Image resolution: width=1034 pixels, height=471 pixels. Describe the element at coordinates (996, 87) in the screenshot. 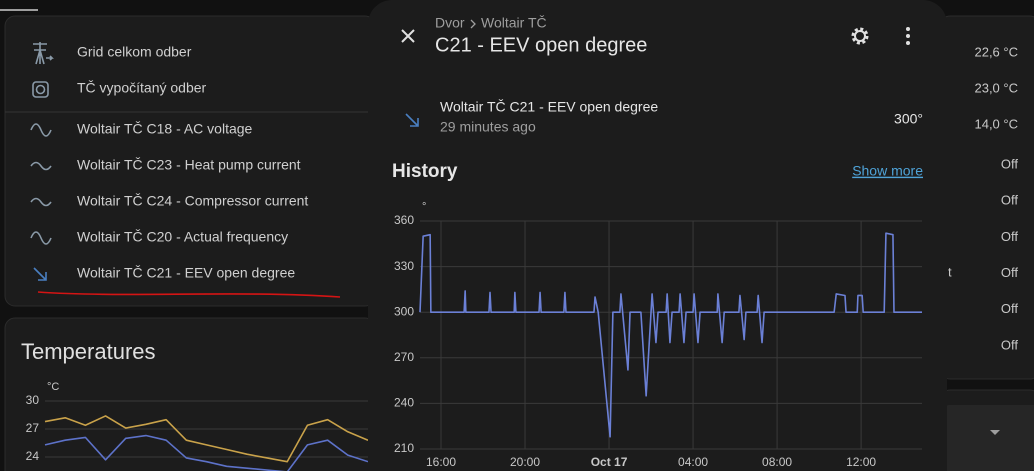

I see `entity-state: 23,0 °C` at that location.